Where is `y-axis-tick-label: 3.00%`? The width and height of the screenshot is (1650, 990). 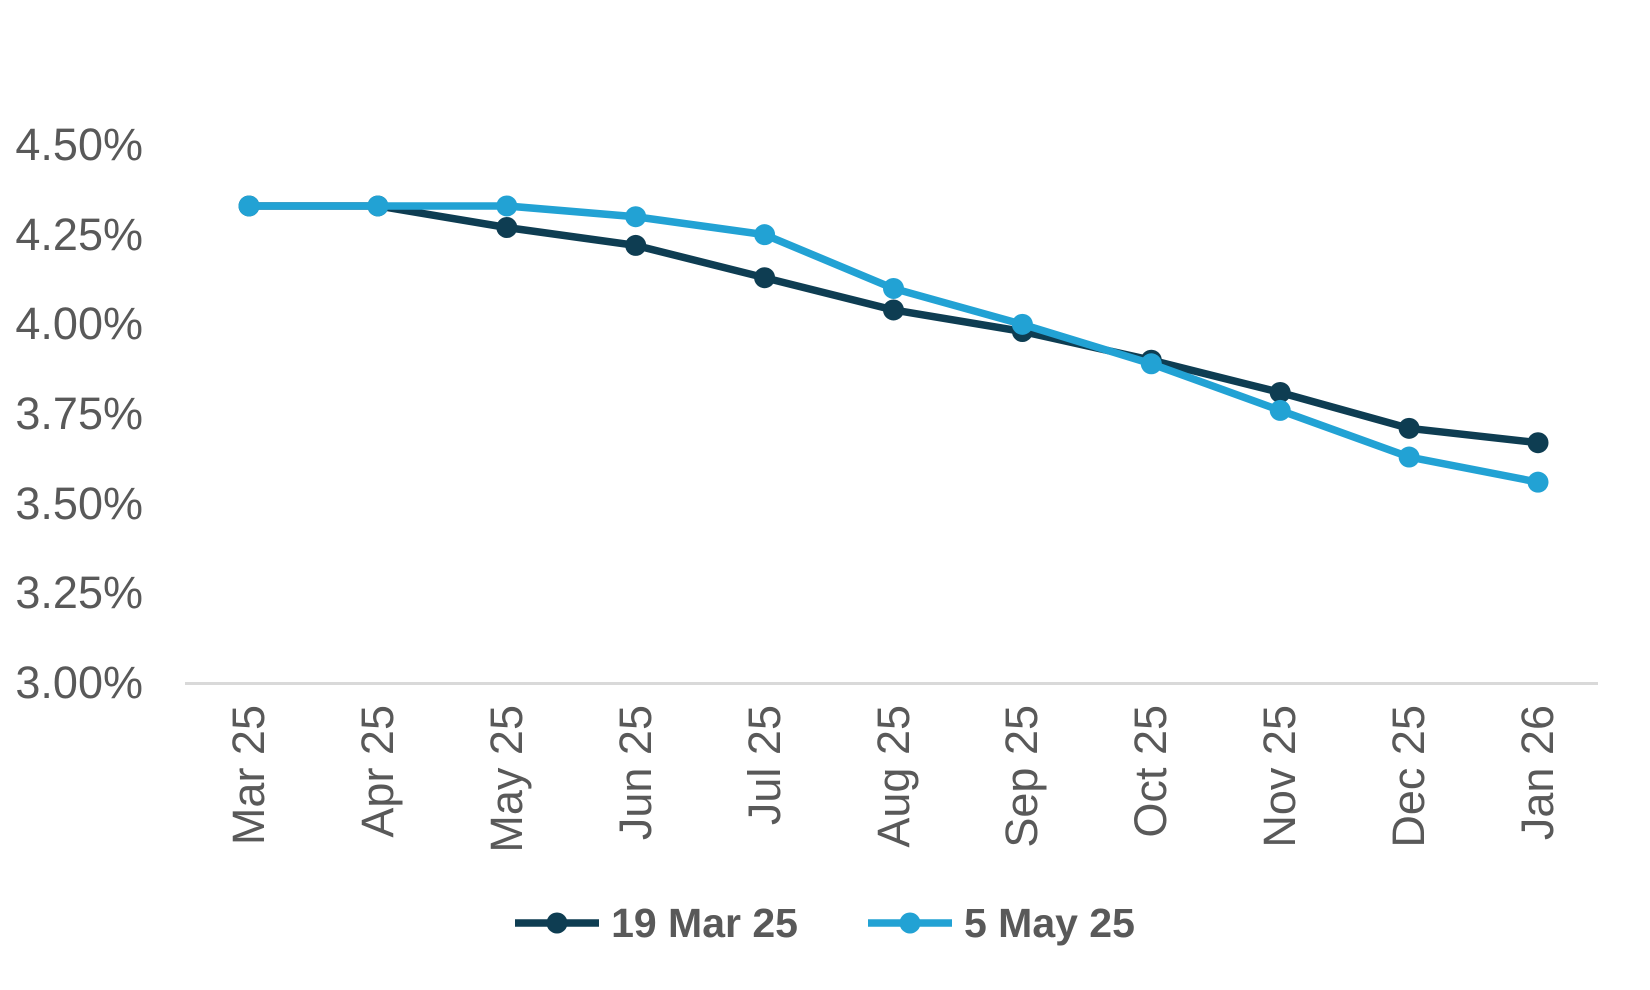
y-axis-tick-label: 3.00% is located at coordinates (79, 682).